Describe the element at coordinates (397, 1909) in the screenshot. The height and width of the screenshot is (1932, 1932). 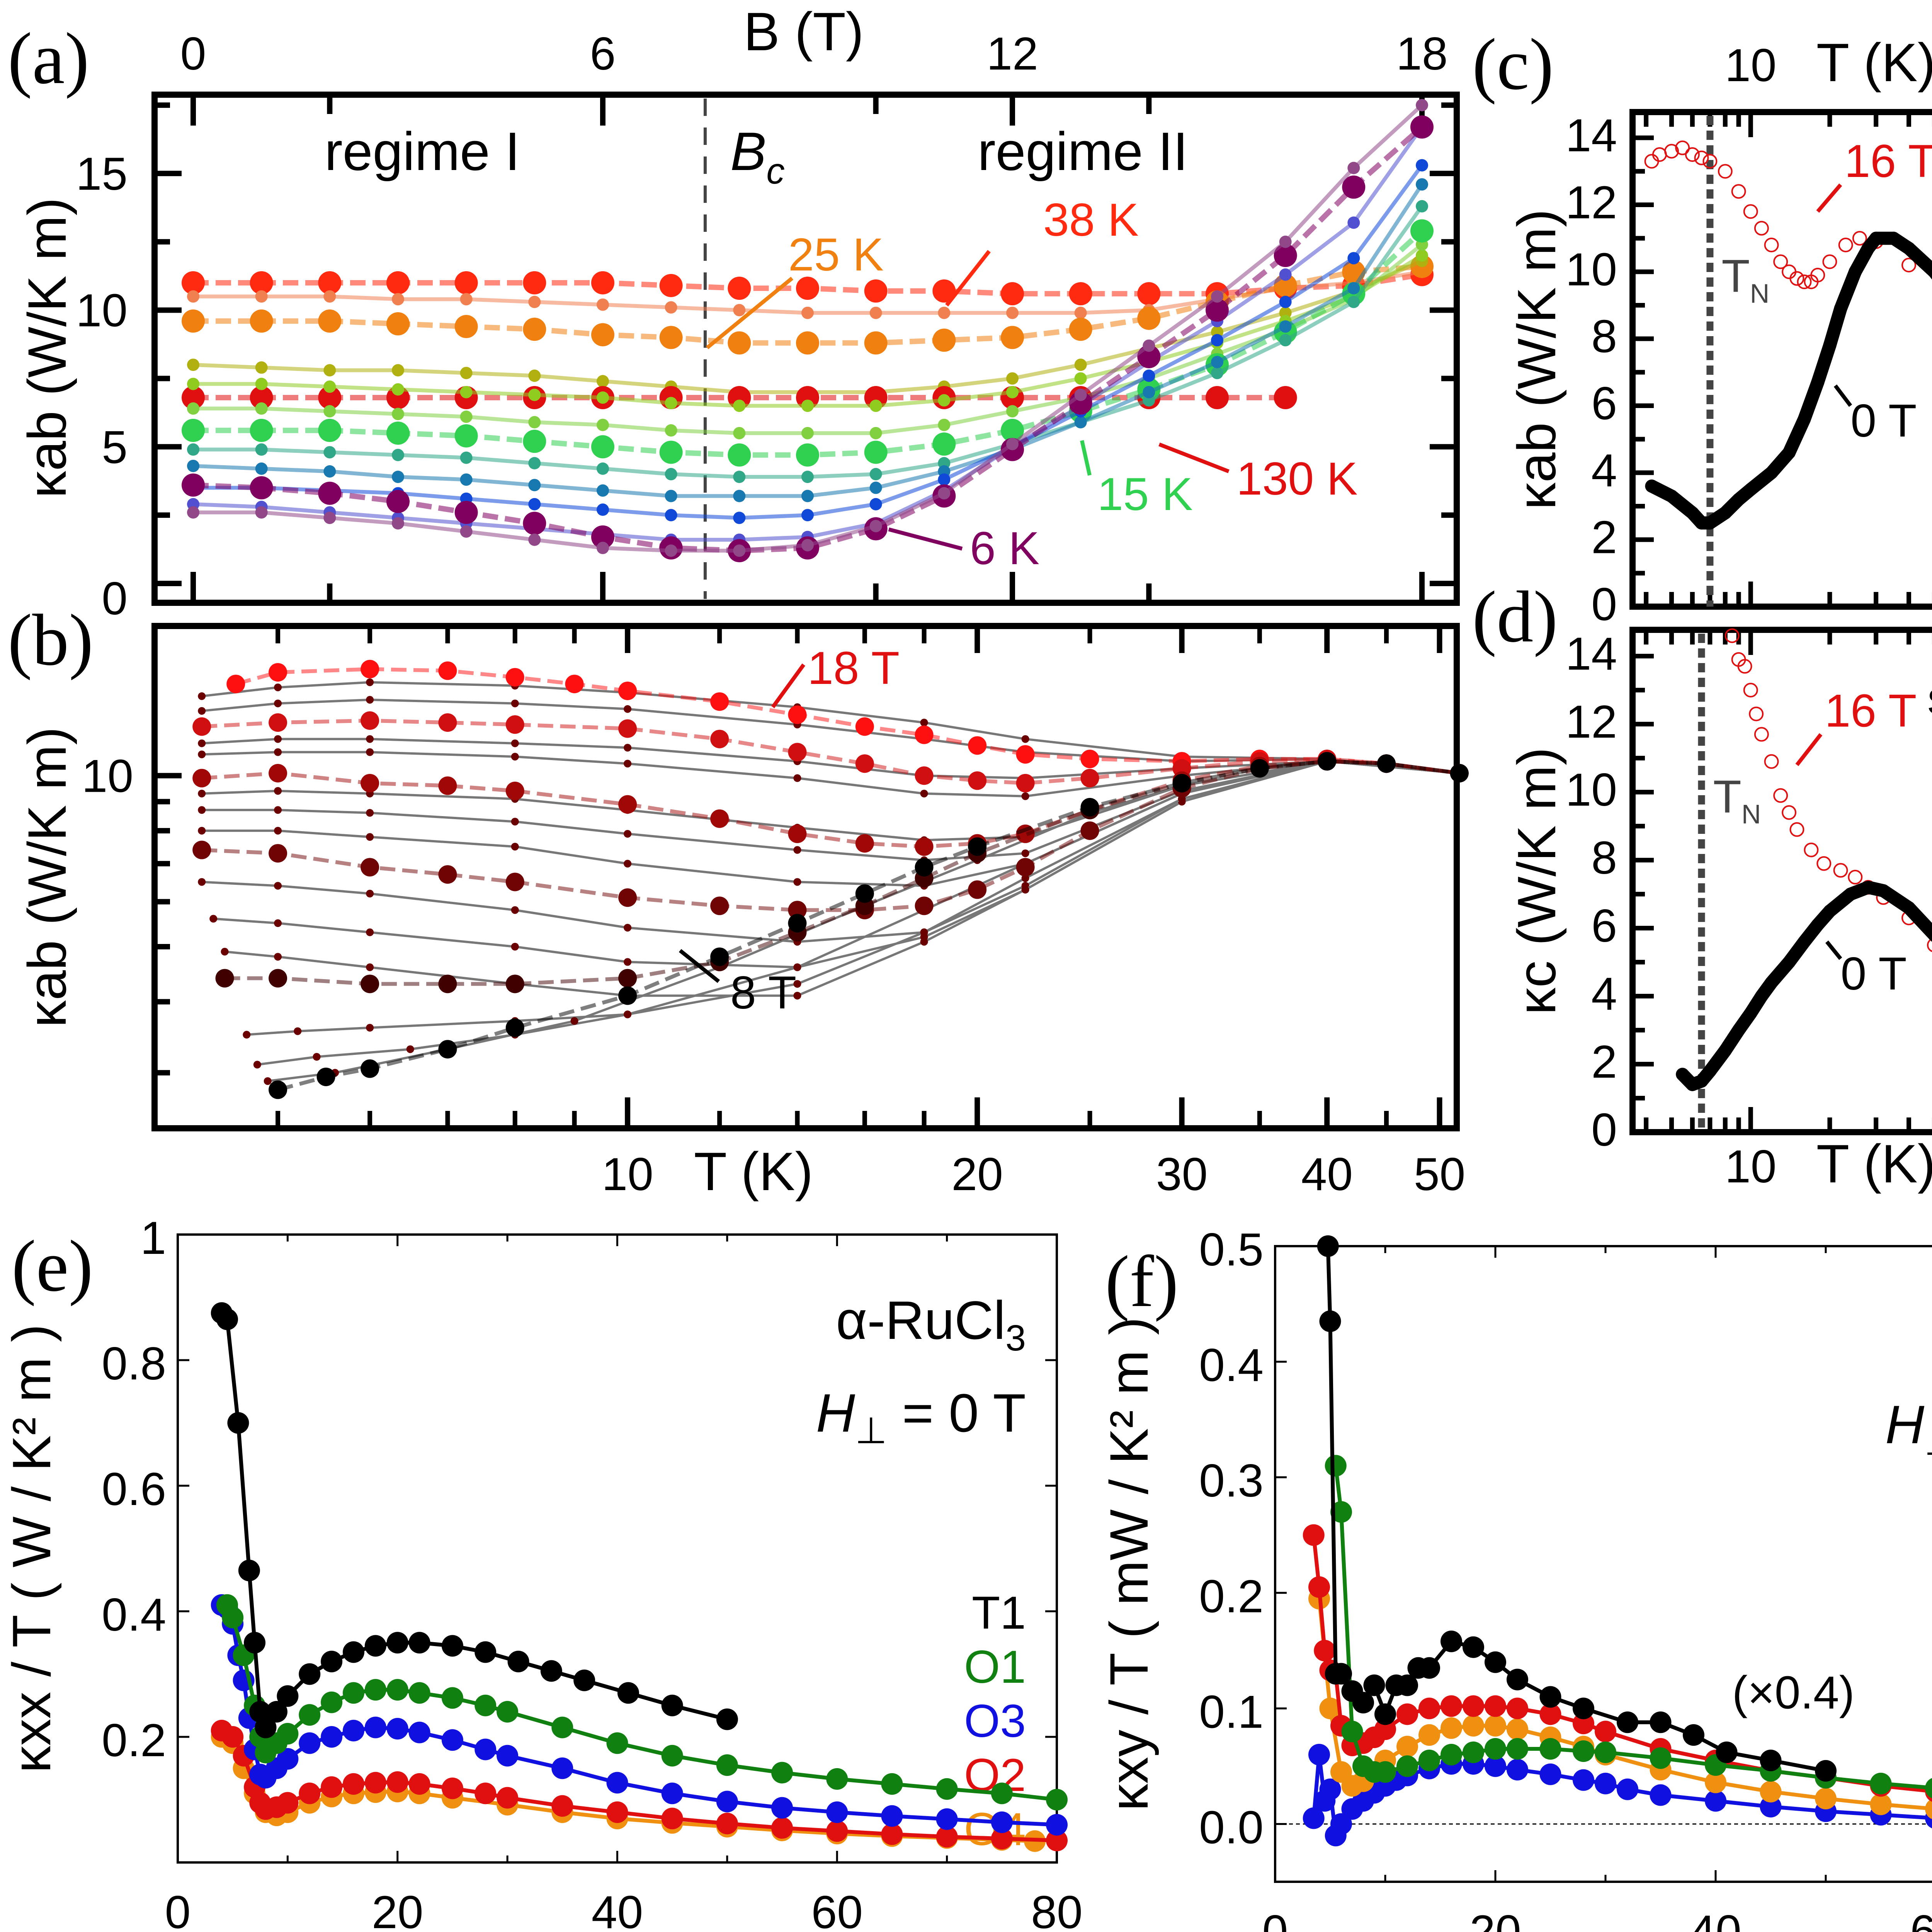
I see `x-tick-label: 20` at that location.